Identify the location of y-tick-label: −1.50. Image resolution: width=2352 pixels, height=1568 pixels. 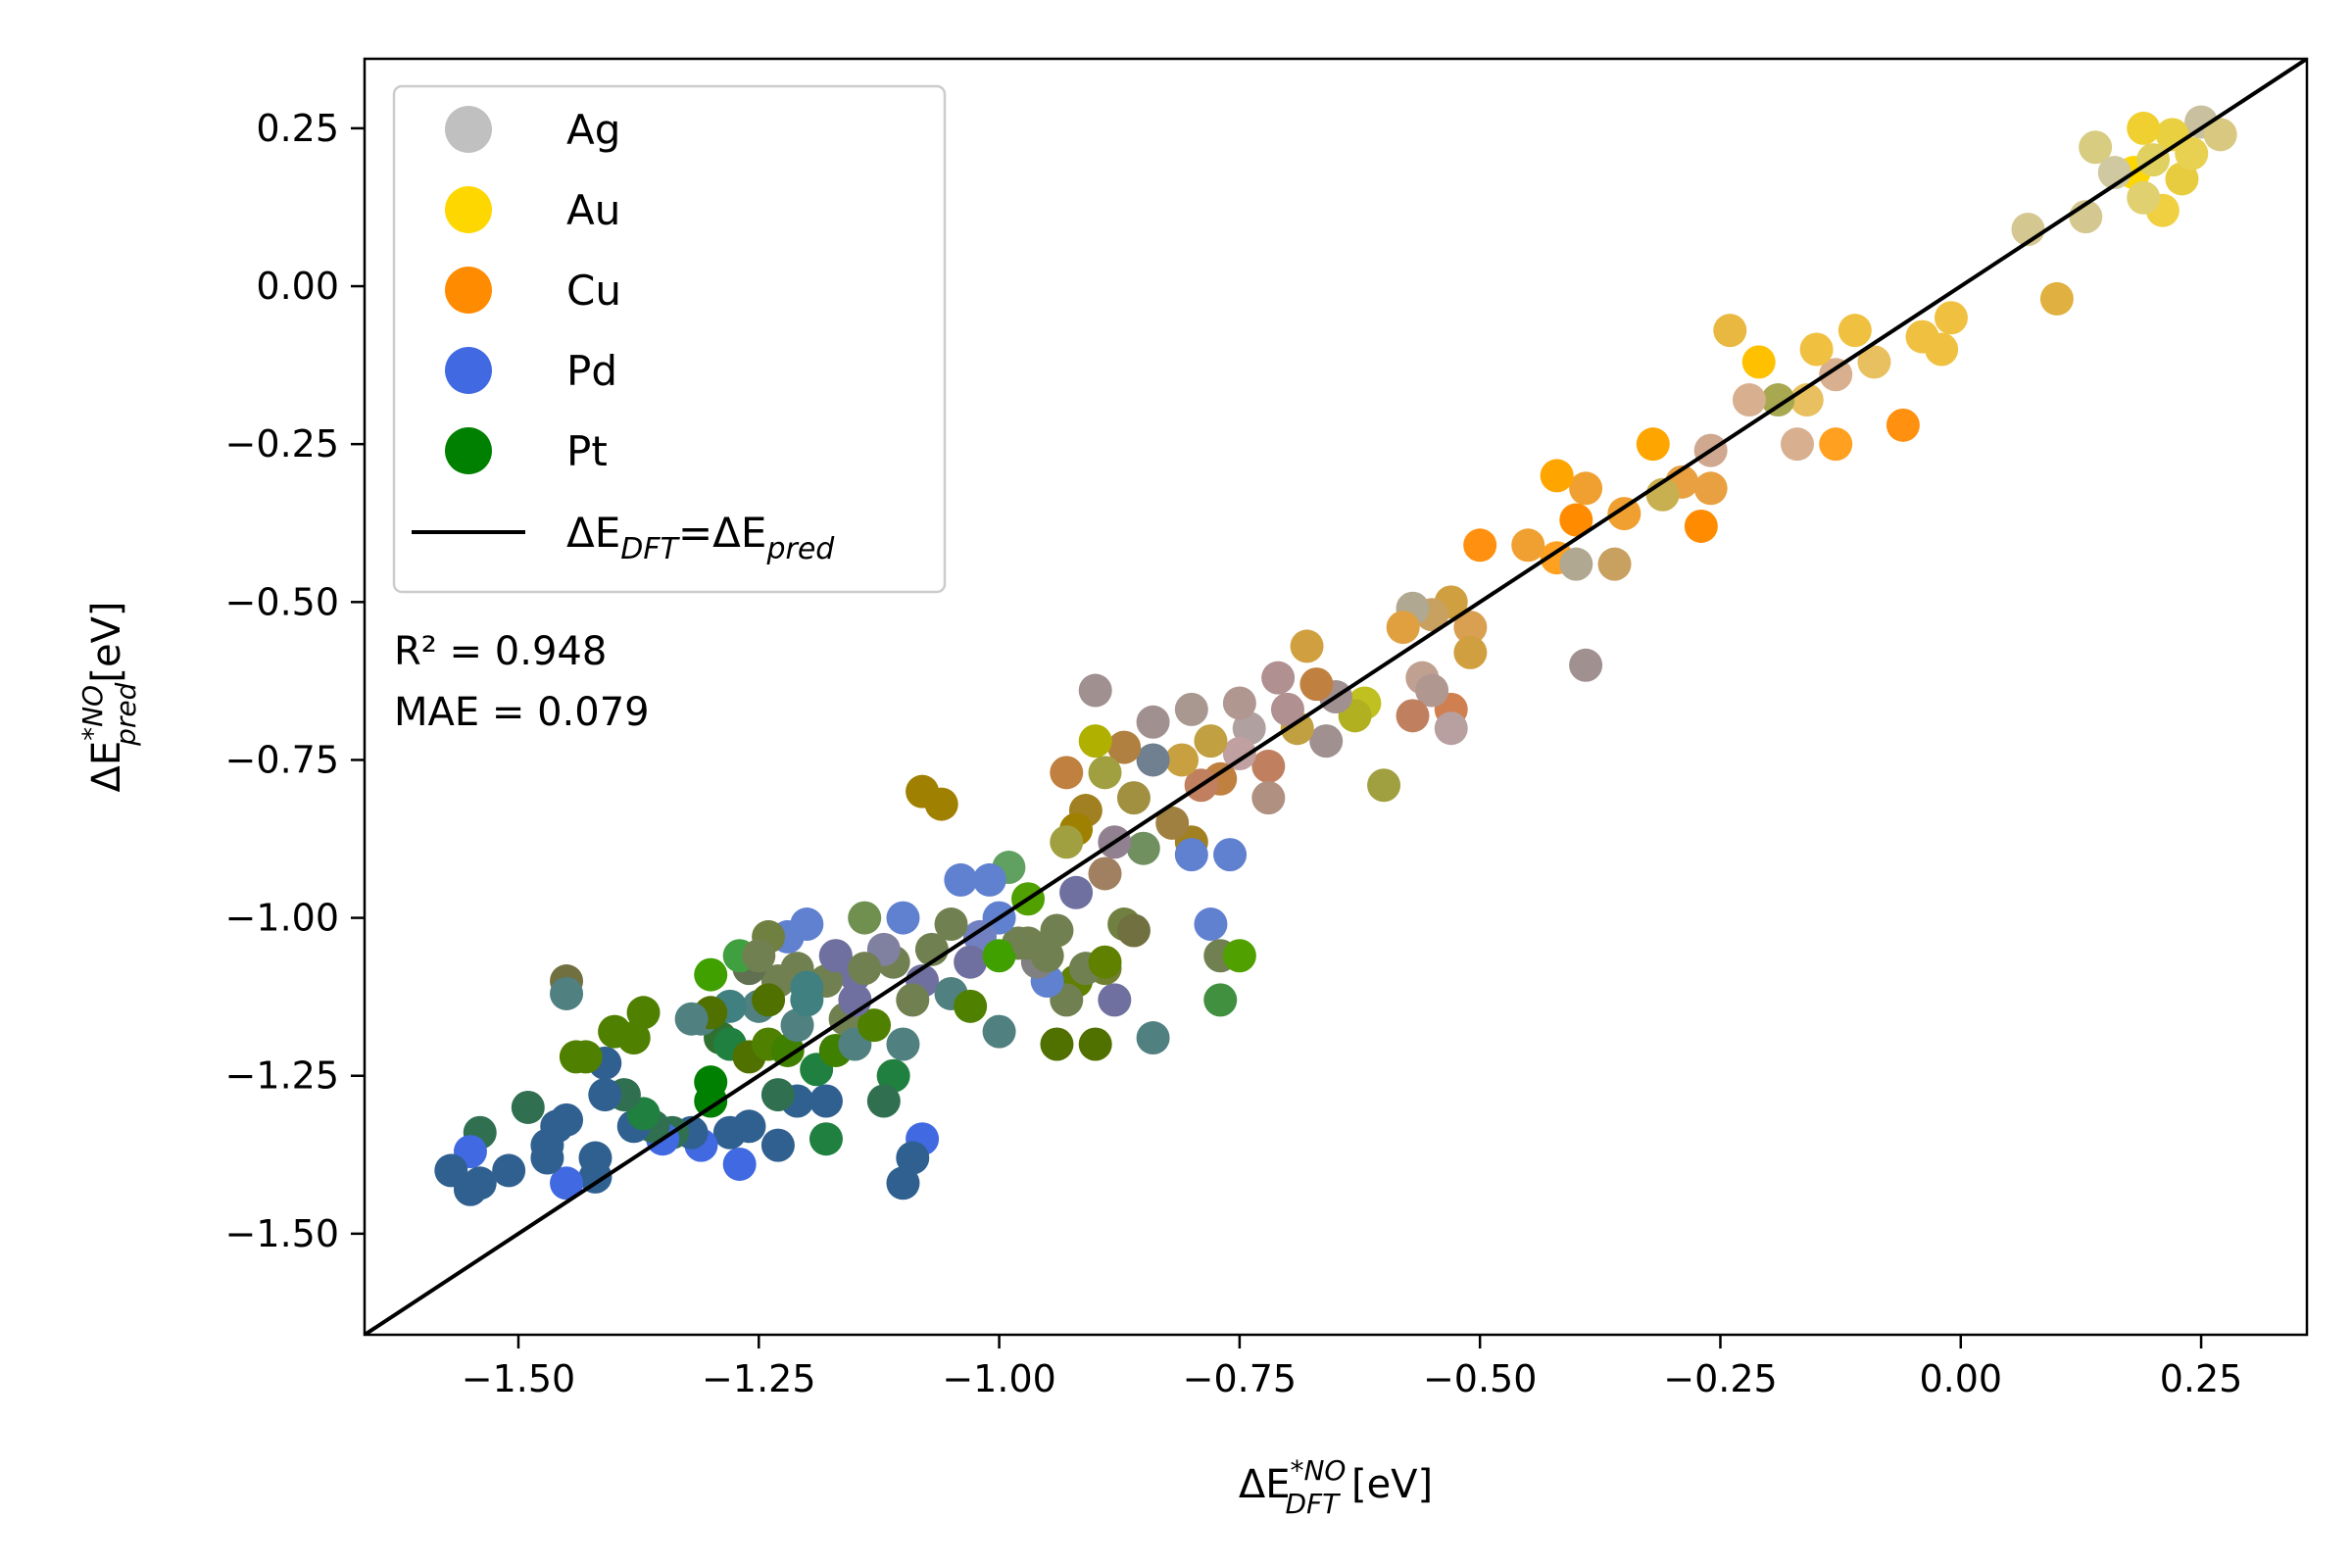
(282, 1233).